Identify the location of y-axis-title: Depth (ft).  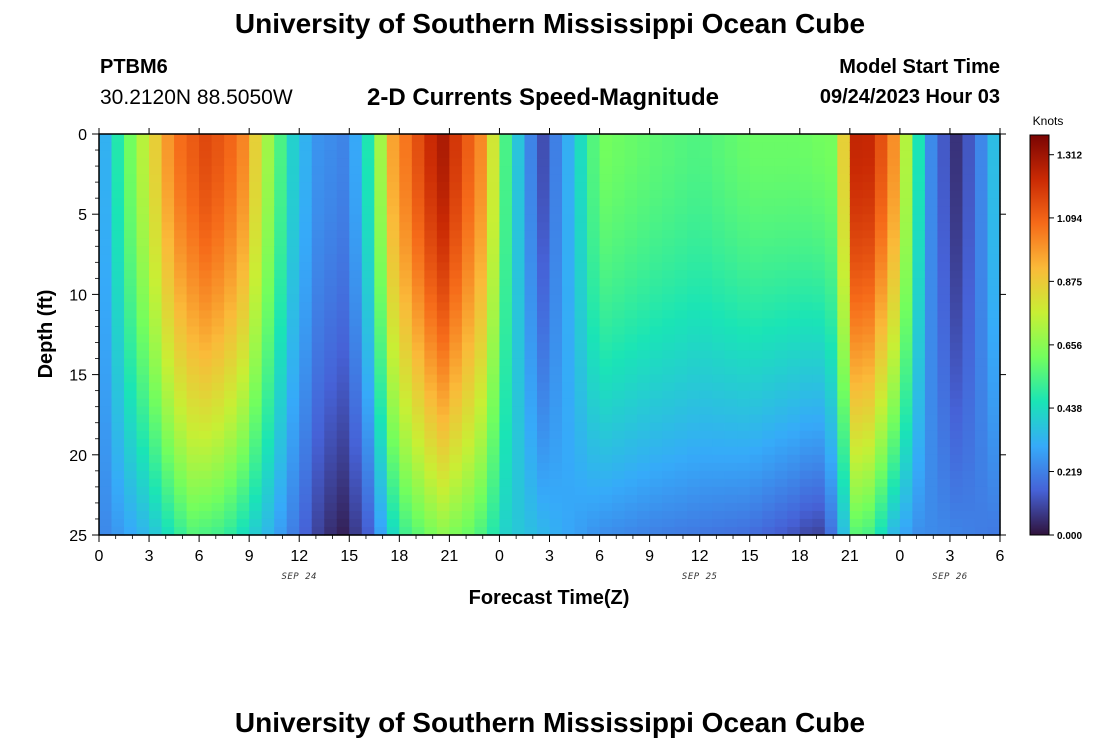
(46, 334).